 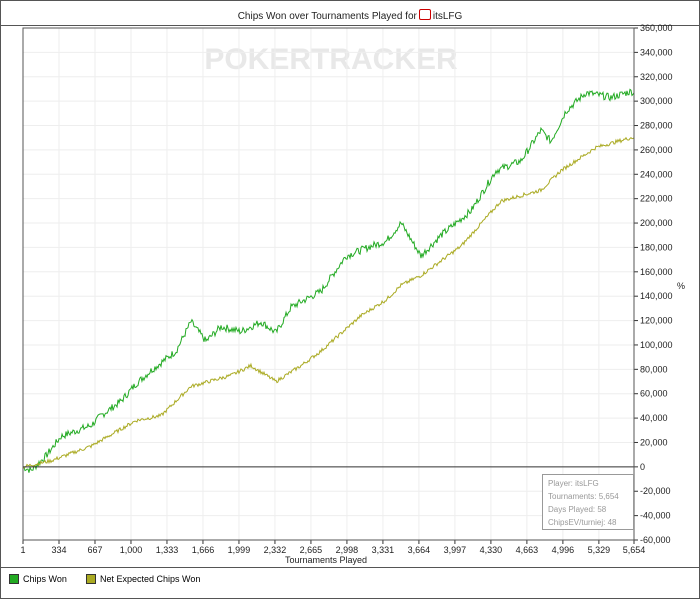 What do you see at coordinates (455, 550) in the screenshot?
I see `x-tick-label: 3,997` at bounding box center [455, 550].